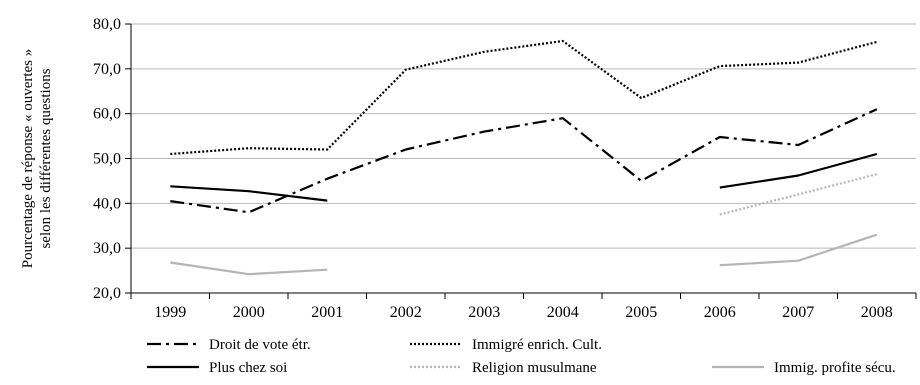 Image resolution: width=920 pixels, height=385 pixels. I want to click on y-axis-title-line: selon les différentes questions, so click(46, 158).